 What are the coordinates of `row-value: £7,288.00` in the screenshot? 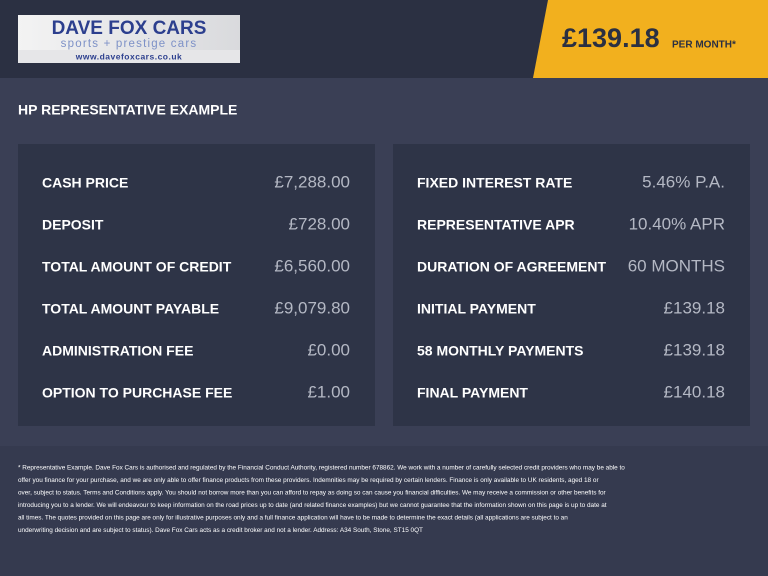 It's located at (312, 181).